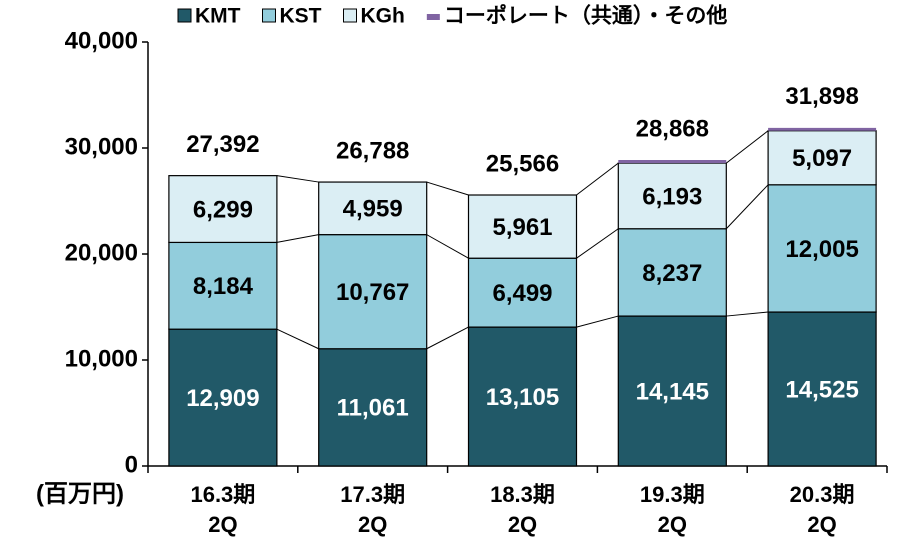  I want to click on x-tick-label: 20.3期 2Q, so click(822, 509).